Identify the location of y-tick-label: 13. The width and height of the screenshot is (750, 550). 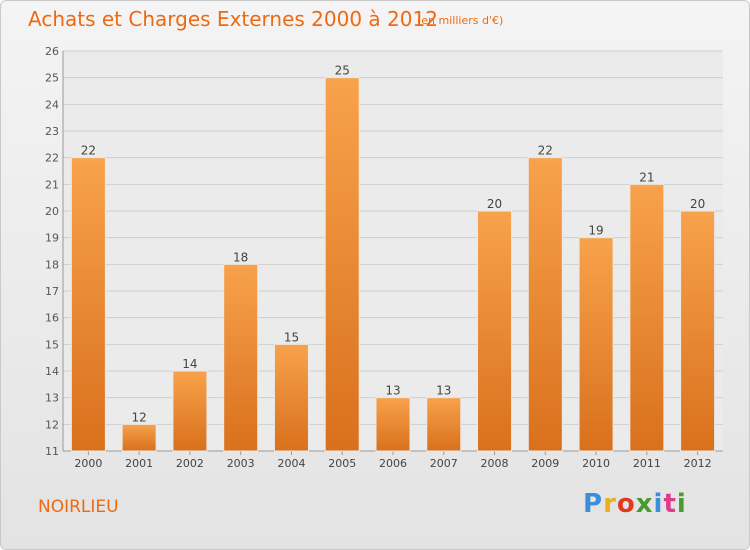
(52, 398).